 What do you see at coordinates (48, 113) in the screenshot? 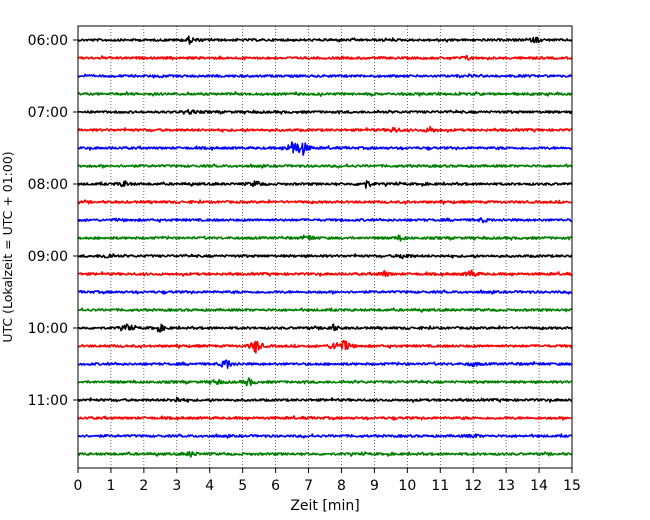
I see `y-tick-label-1: 07:00` at bounding box center [48, 113].